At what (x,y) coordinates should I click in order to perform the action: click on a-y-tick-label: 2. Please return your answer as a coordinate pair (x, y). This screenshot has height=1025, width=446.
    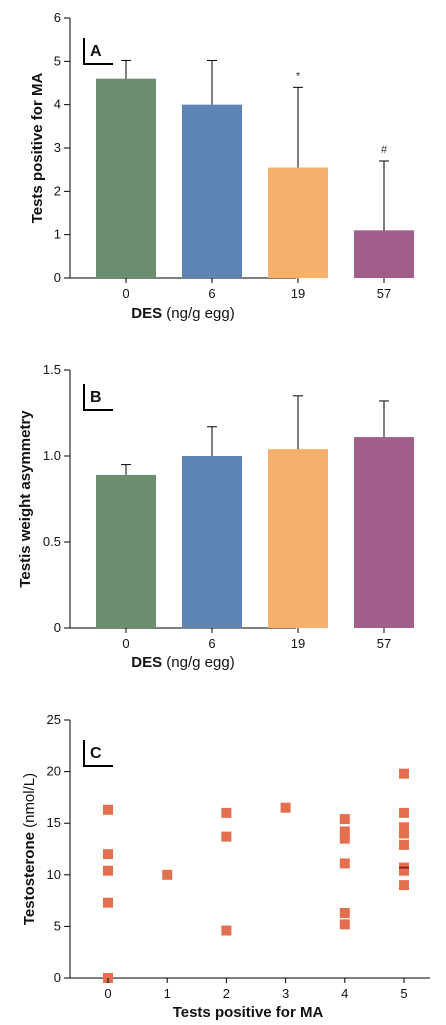
    Looking at the image, I should click on (57, 190).